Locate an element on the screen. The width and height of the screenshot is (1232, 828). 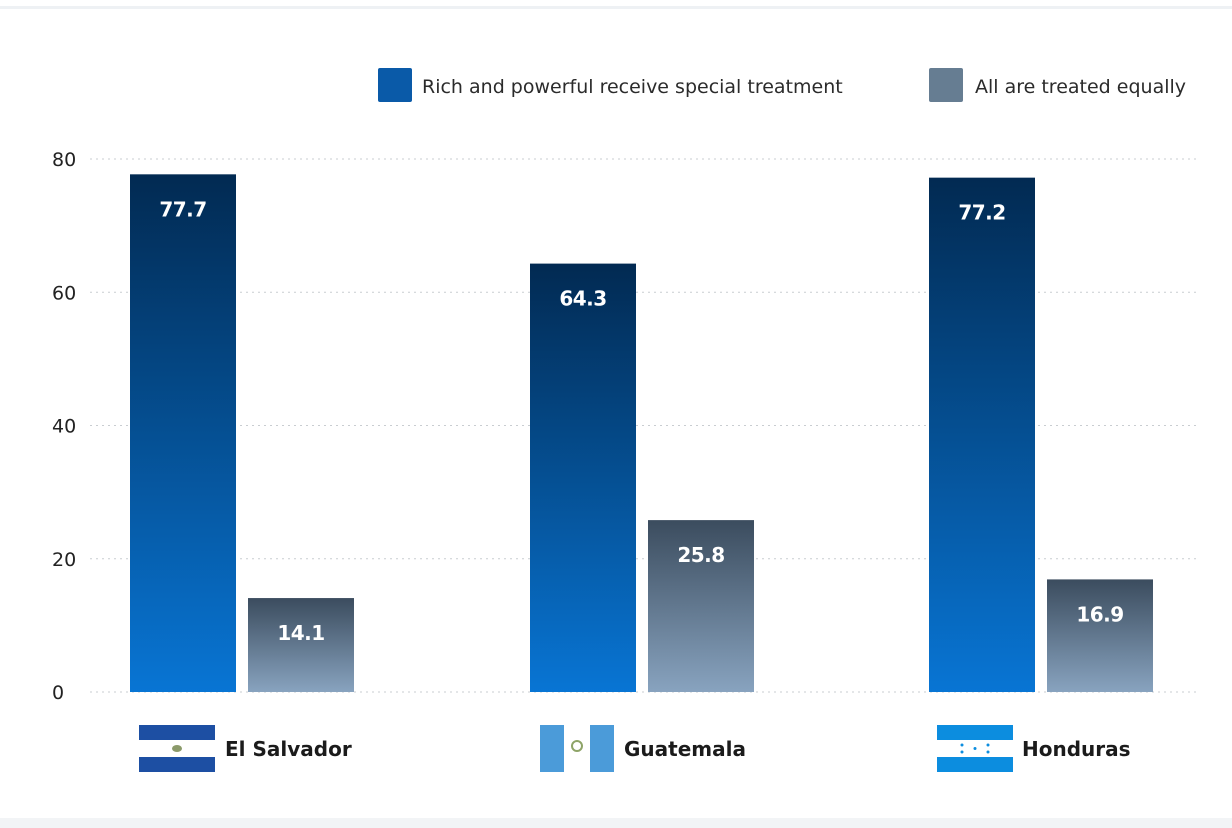
value-label: 16.9 is located at coordinates (1099, 614).